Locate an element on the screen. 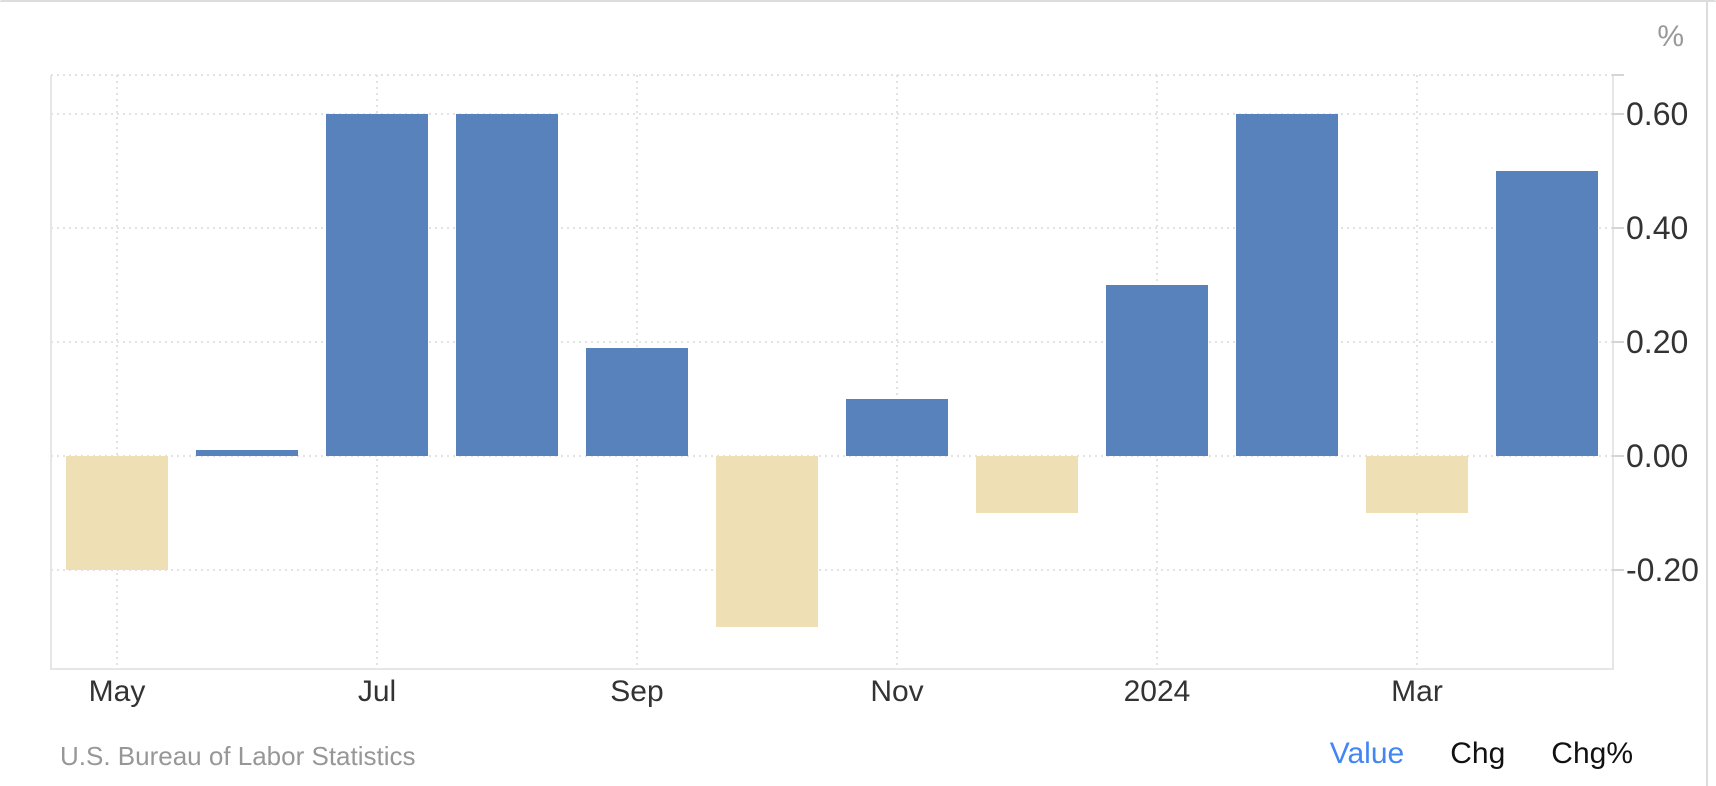 The width and height of the screenshot is (1716, 786). bar-may is located at coordinates (117, 513).